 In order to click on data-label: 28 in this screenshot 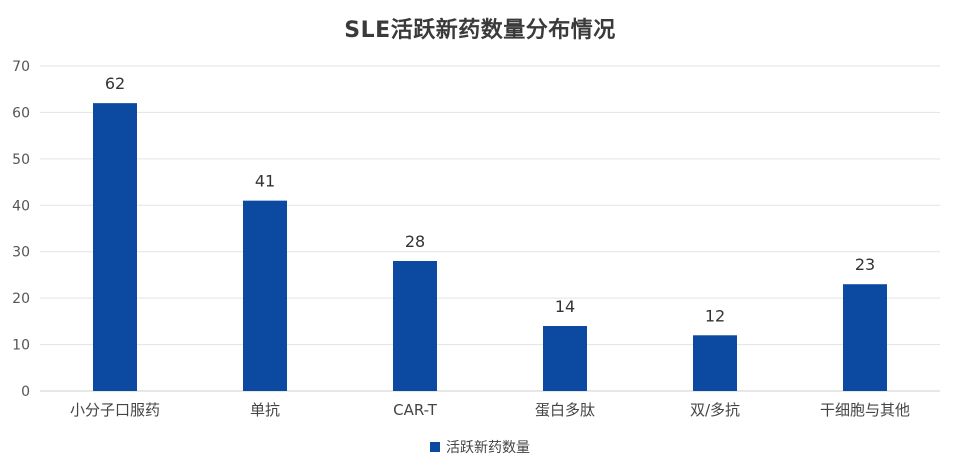, I will do `click(415, 241)`.